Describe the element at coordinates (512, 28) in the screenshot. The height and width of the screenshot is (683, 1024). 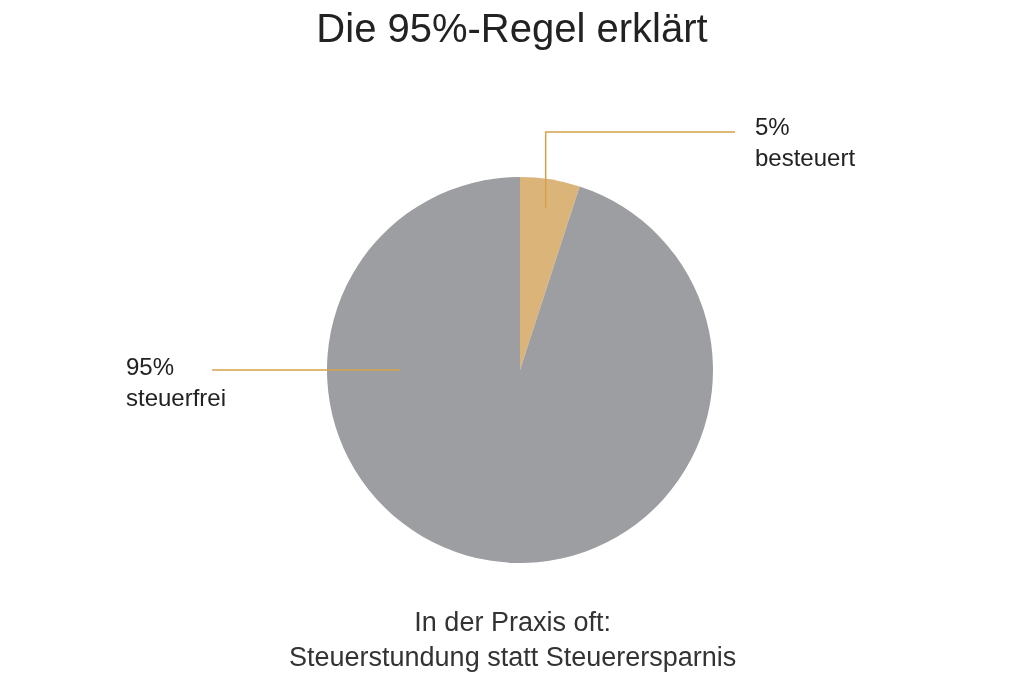
I see `chart-title: Die 95%-Regel erklärt` at that location.